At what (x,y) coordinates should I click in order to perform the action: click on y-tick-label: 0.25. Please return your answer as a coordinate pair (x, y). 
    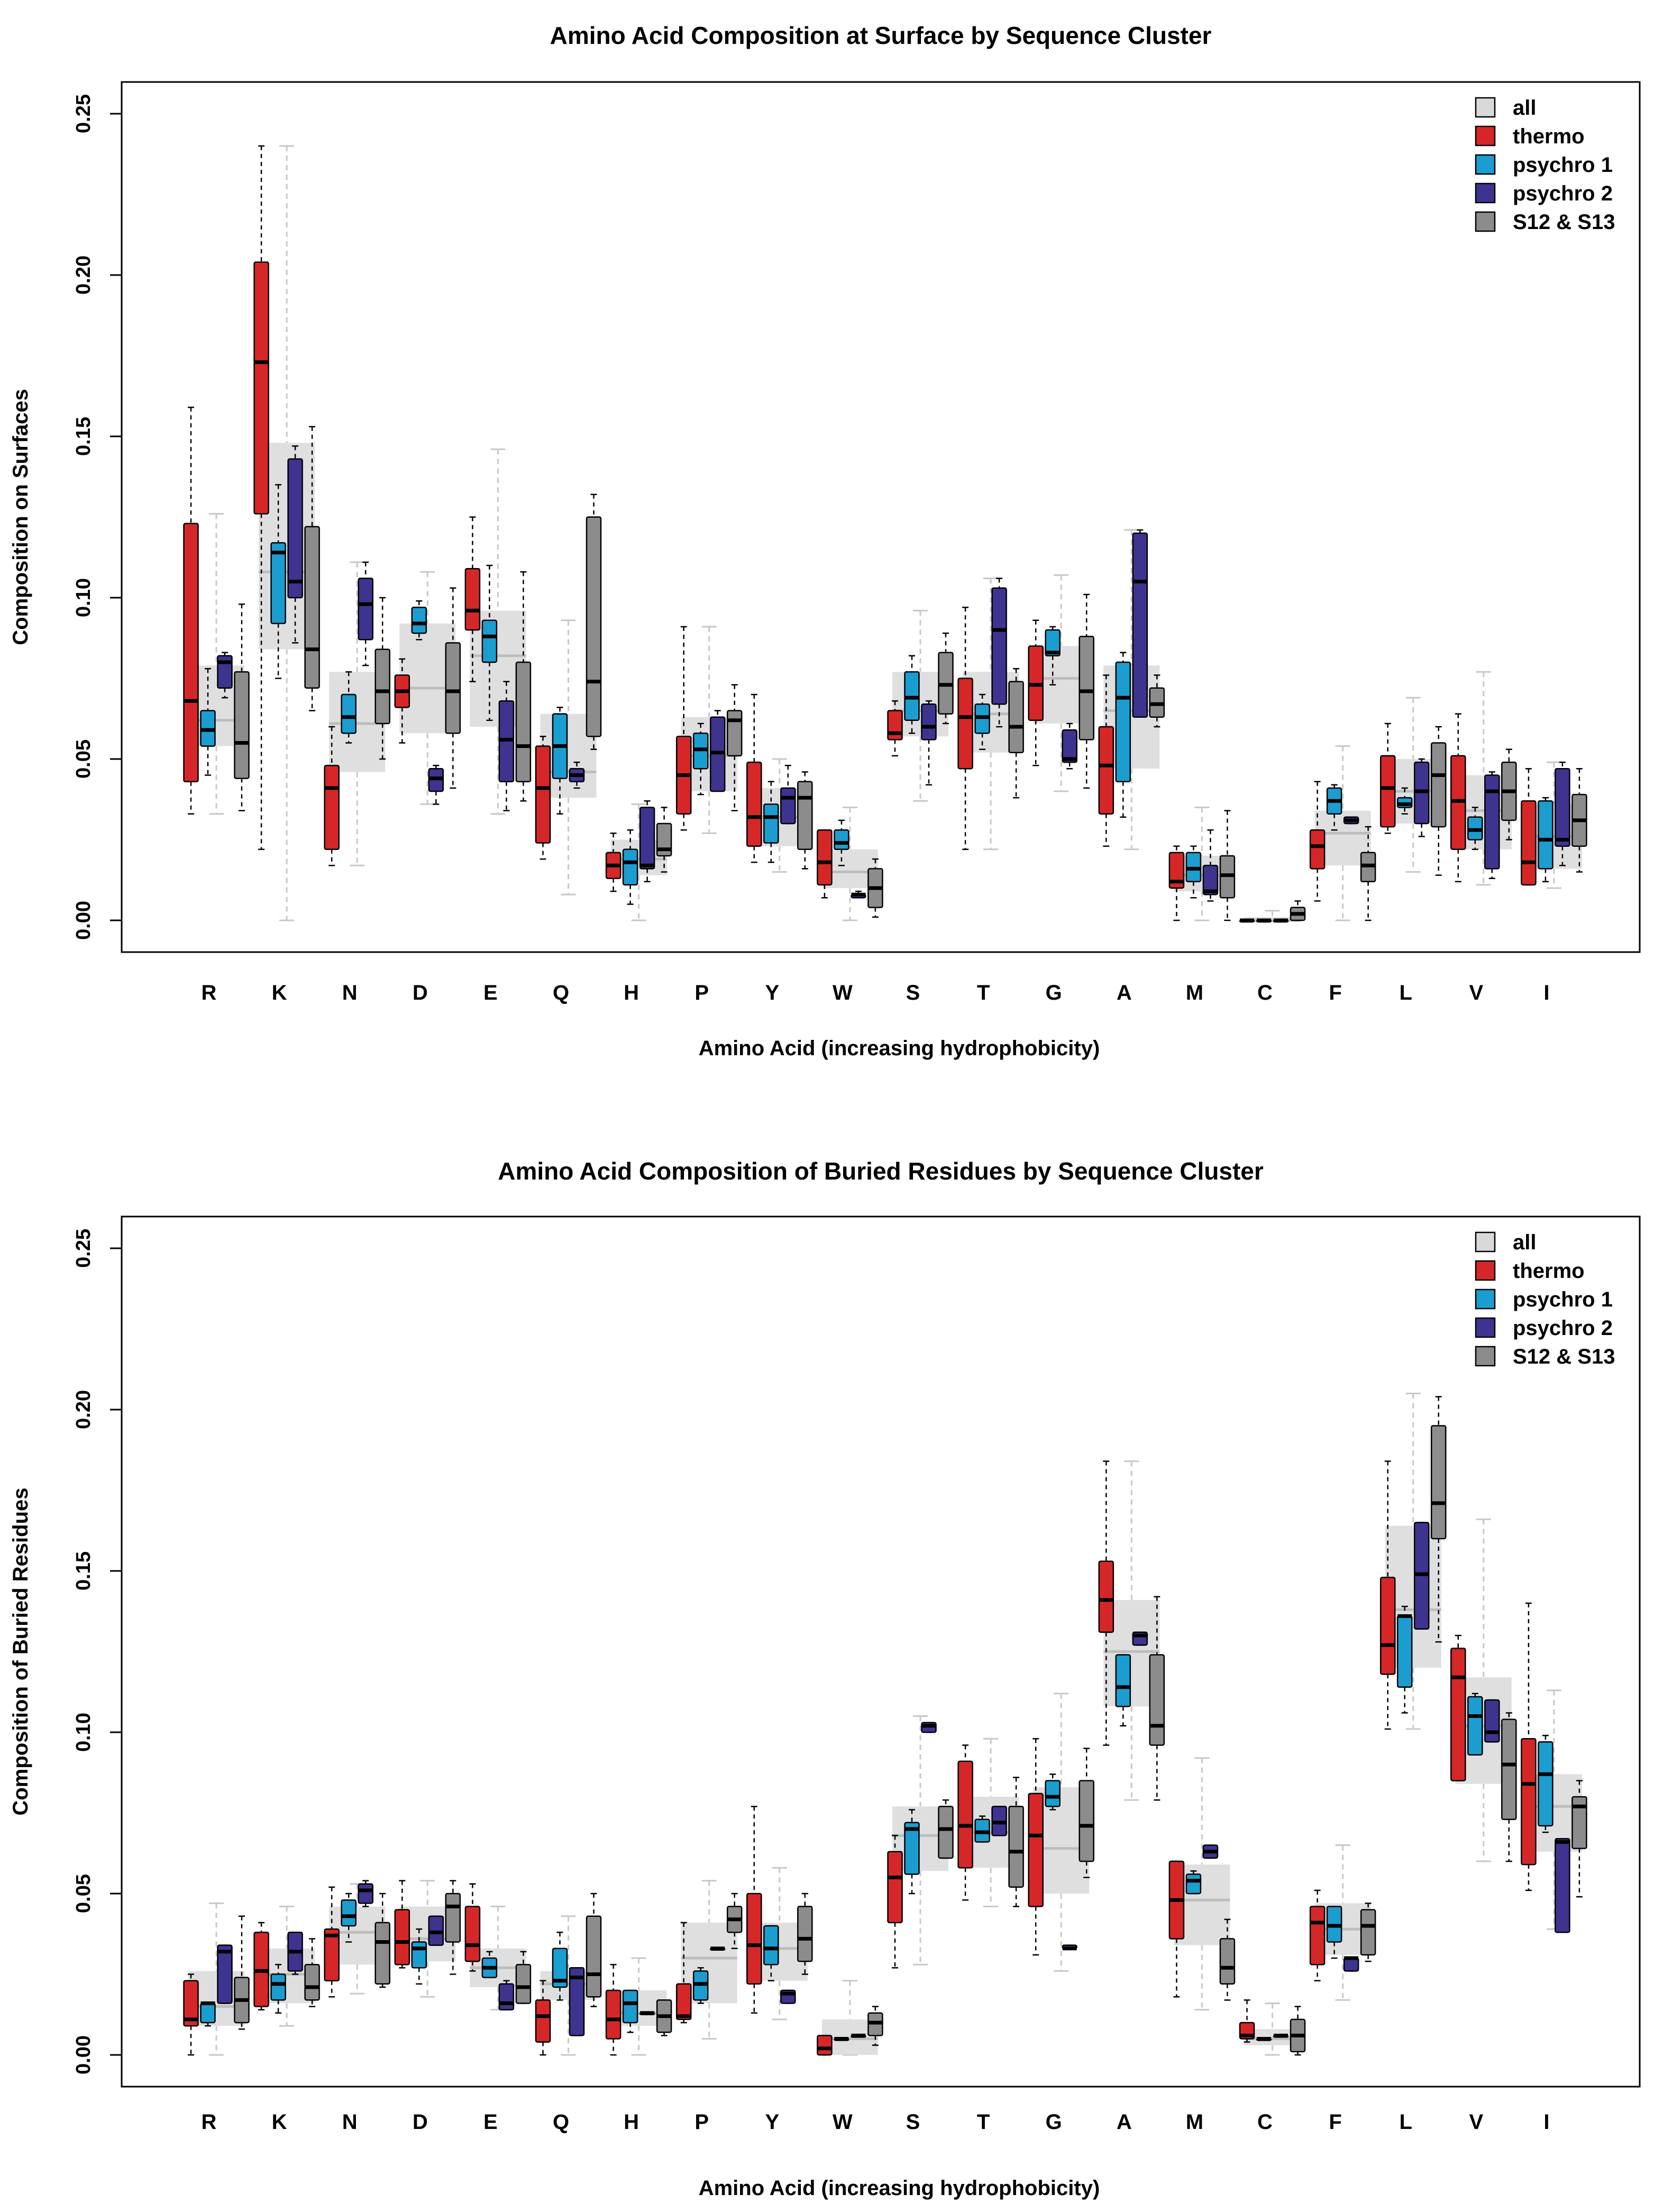
    Looking at the image, I should click on (84, 1248).